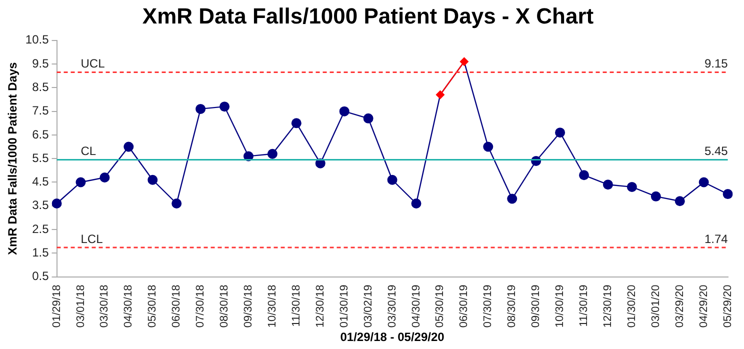 The image size is (744, 349). Describe the element at coordinates (41, 229) in the screenshot. I see `y-tick-label: 2.5` at that location.